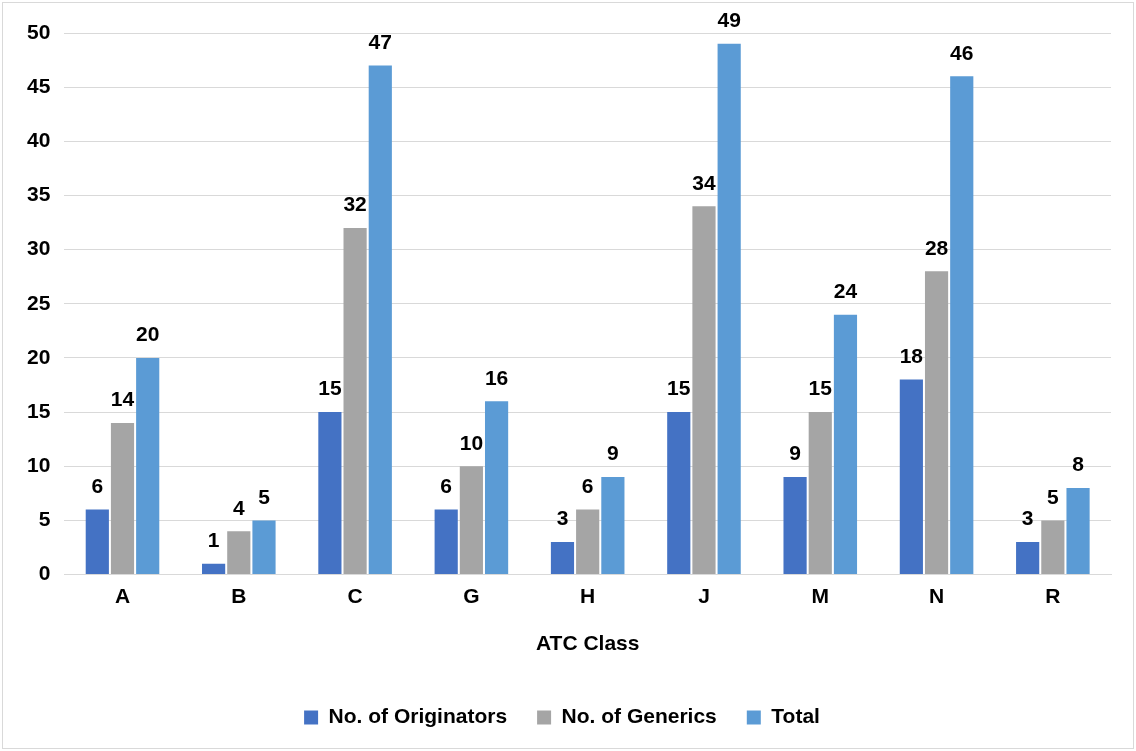 Image resolution: width=1136 pixels, height=751 pixels. Describe the element at coordinates (39, 356) in the screenshot. I see `y-tick-label: 20` at that location.